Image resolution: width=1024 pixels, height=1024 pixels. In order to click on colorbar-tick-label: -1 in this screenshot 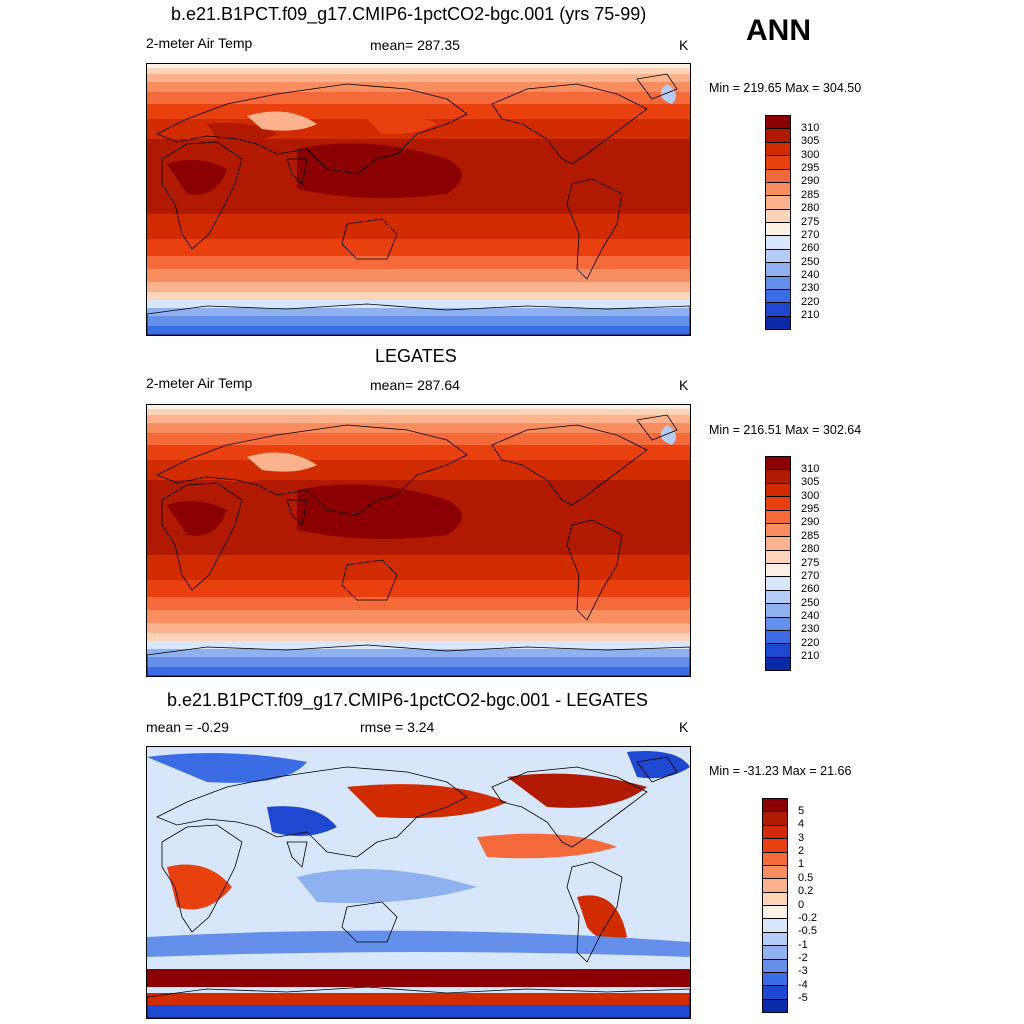, I will do `click(803, 944)`.